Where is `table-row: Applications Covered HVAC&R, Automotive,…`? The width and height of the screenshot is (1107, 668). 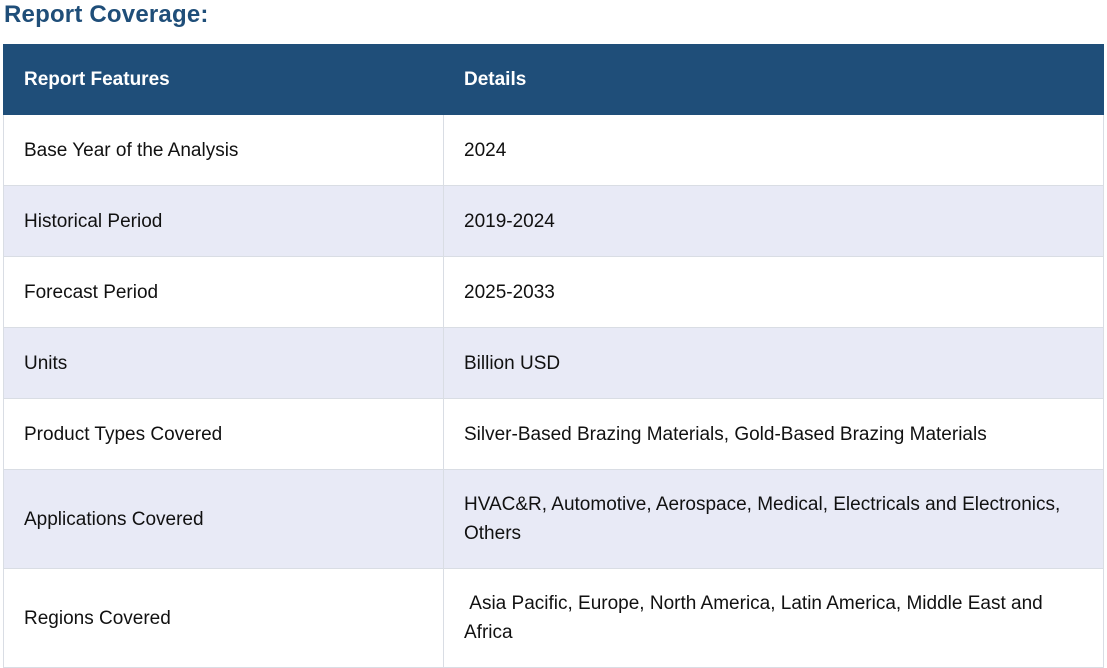 table-row: Applications Covered HVAC&R, Automotive,… is located at coordinates (553, 519).